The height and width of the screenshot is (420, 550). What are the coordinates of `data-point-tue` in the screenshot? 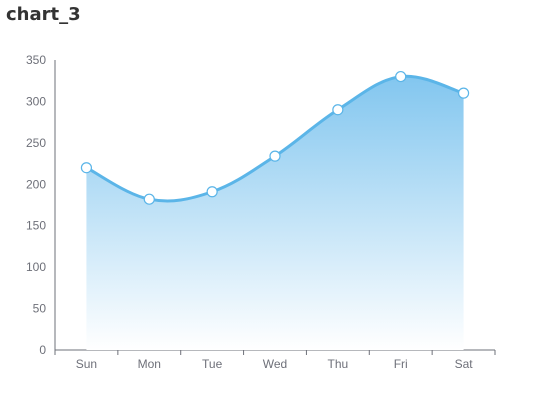 It's located at (212, 192).